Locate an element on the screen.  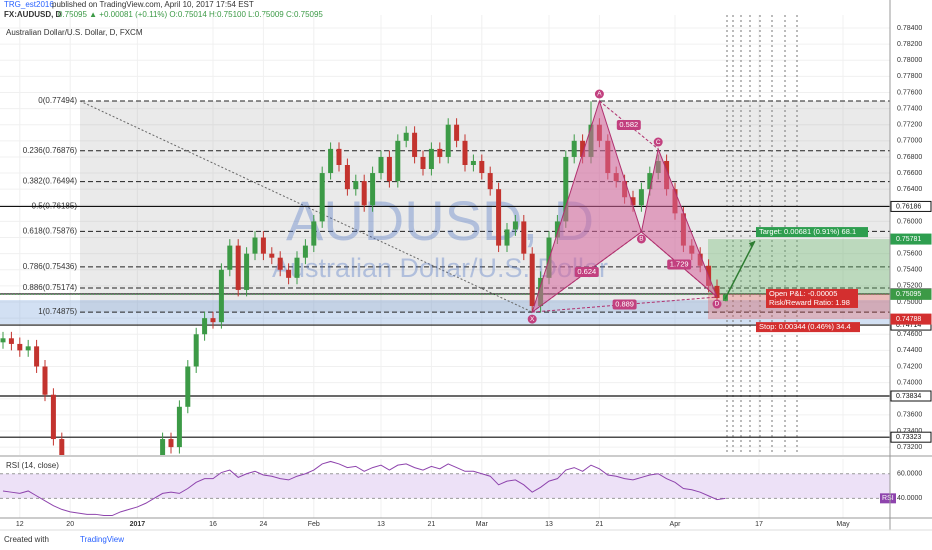
y-tick-label: 0.74600 is located at coordinates (909, 334).